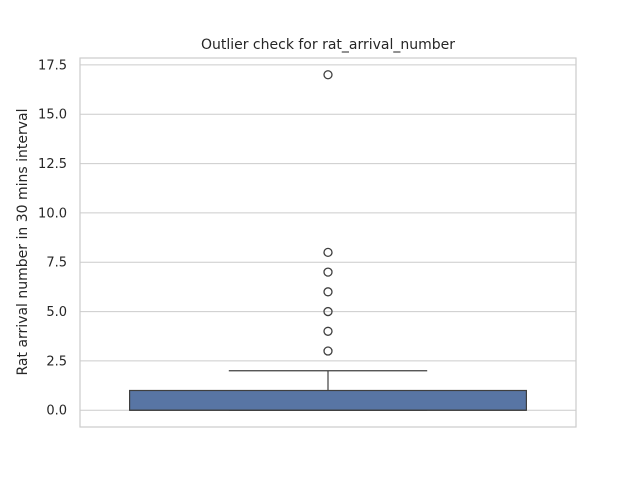 The height and width of the screenshot is (480, 640). What do you see at coordinates (52, 238) in the screenshot?
I see `y-tick-labels: 0.0 2.5 5.0 7.5 10.0 12.5 15.0 17.5` at bounding box center [52, 238].